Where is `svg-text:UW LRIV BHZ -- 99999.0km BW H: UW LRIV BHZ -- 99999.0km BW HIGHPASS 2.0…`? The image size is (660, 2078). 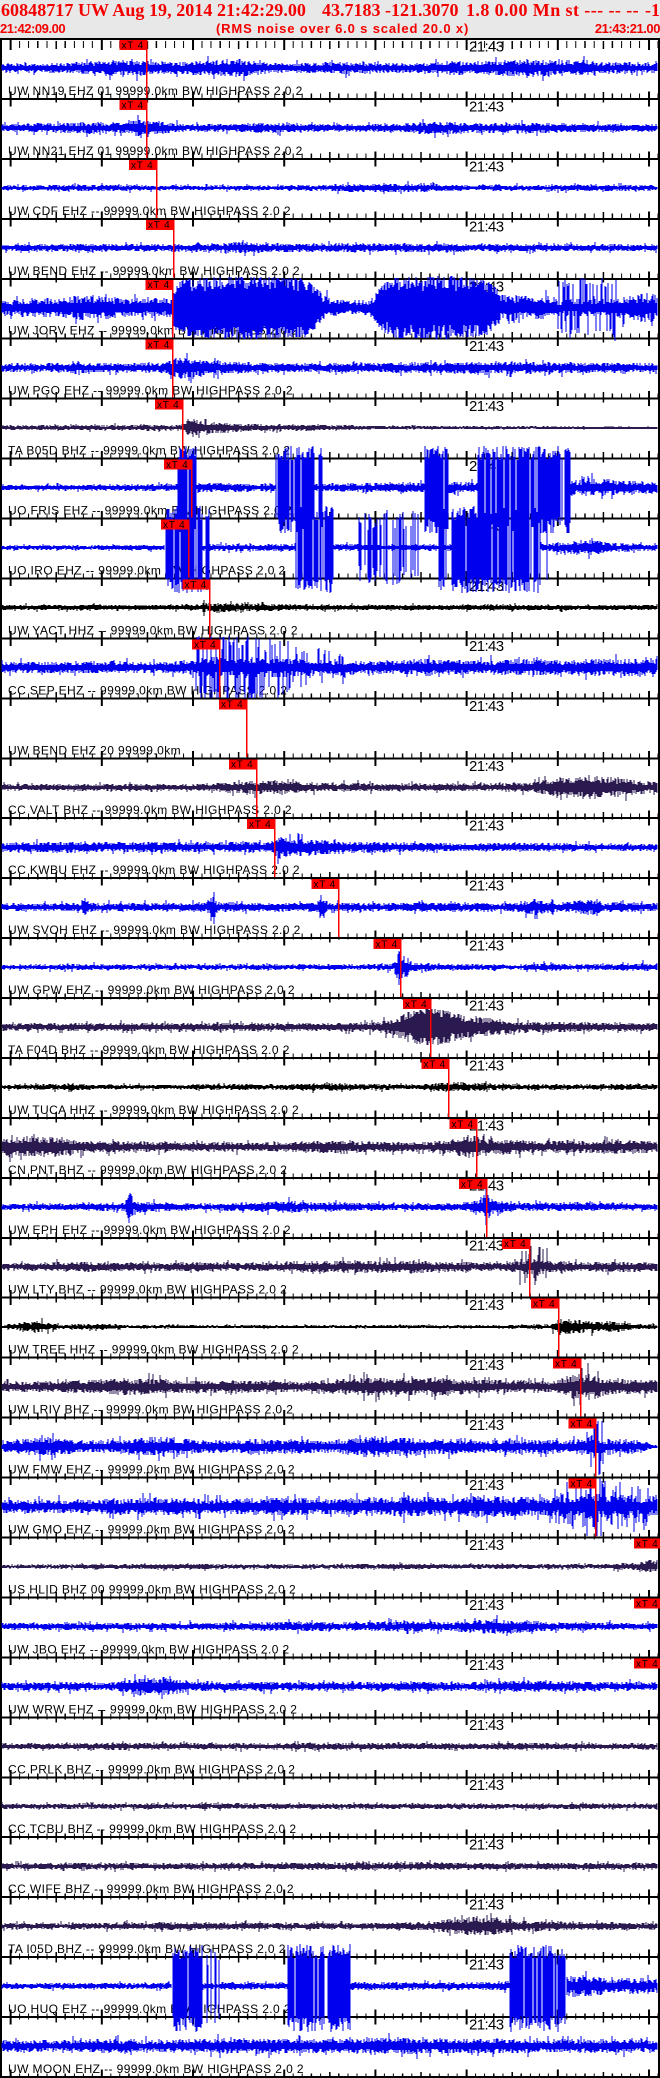 svg-text:UW LRIV BHZ -- 99999.0km BW H: UW LRIV BHZ -- 99999.0km BW HIGHPASS 2.0… is located at coordinates (150, 1410).